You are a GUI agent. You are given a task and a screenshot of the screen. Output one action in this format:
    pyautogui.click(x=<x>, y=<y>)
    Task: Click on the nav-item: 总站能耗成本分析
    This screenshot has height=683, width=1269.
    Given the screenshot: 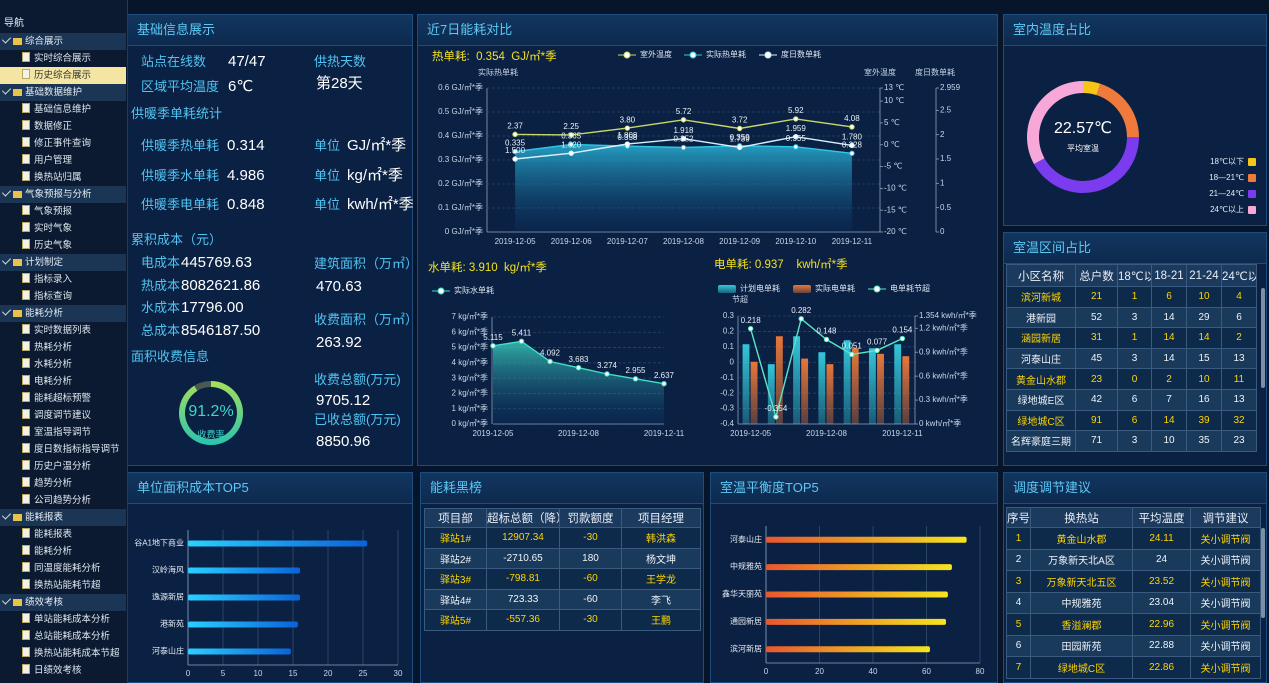 What is the action you would take?
    pyautogui.click(x=63, y=636)
    